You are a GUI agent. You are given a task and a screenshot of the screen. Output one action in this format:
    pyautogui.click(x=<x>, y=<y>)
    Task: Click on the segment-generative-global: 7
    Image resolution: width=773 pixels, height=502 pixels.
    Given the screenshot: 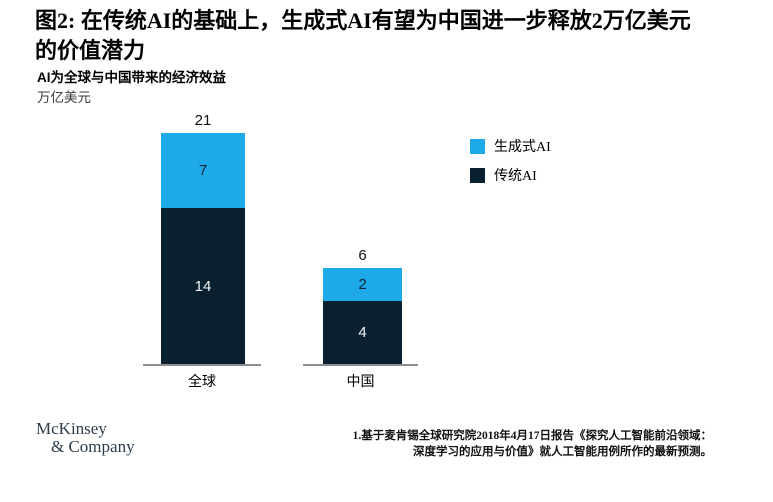 What is the action you would take?
    pyautogui.click(x=203, y=170)
    